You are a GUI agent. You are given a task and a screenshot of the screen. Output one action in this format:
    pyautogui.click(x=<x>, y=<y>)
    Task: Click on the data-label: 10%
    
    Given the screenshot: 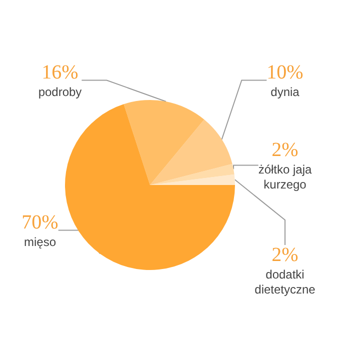 What is the action you would take?
    pyautogui.click(x=285, y=73)
    